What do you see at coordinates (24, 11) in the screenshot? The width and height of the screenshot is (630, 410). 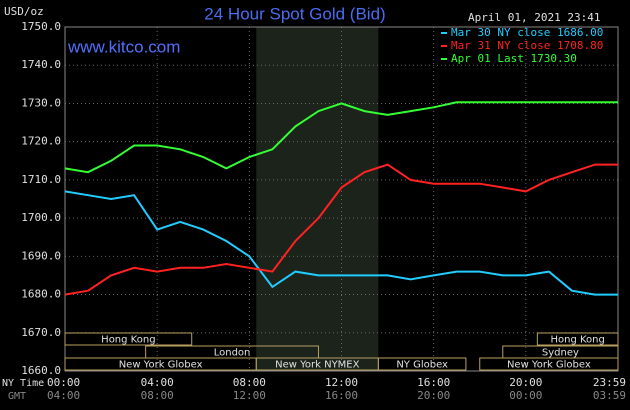 I see `unit-label: USD/oz` at bounding box center [24, 11].